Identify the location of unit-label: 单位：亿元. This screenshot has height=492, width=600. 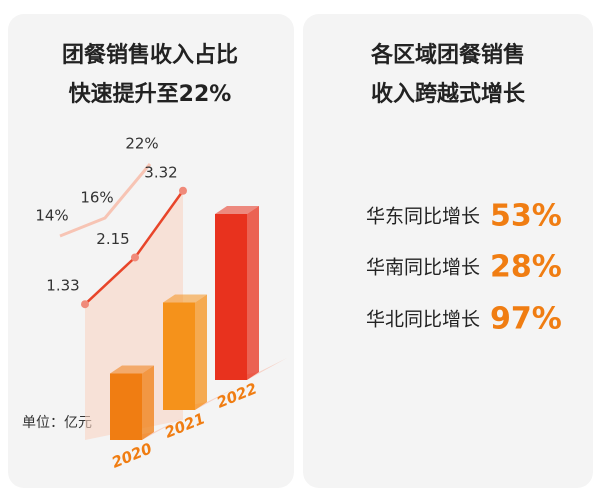
(57, 423).